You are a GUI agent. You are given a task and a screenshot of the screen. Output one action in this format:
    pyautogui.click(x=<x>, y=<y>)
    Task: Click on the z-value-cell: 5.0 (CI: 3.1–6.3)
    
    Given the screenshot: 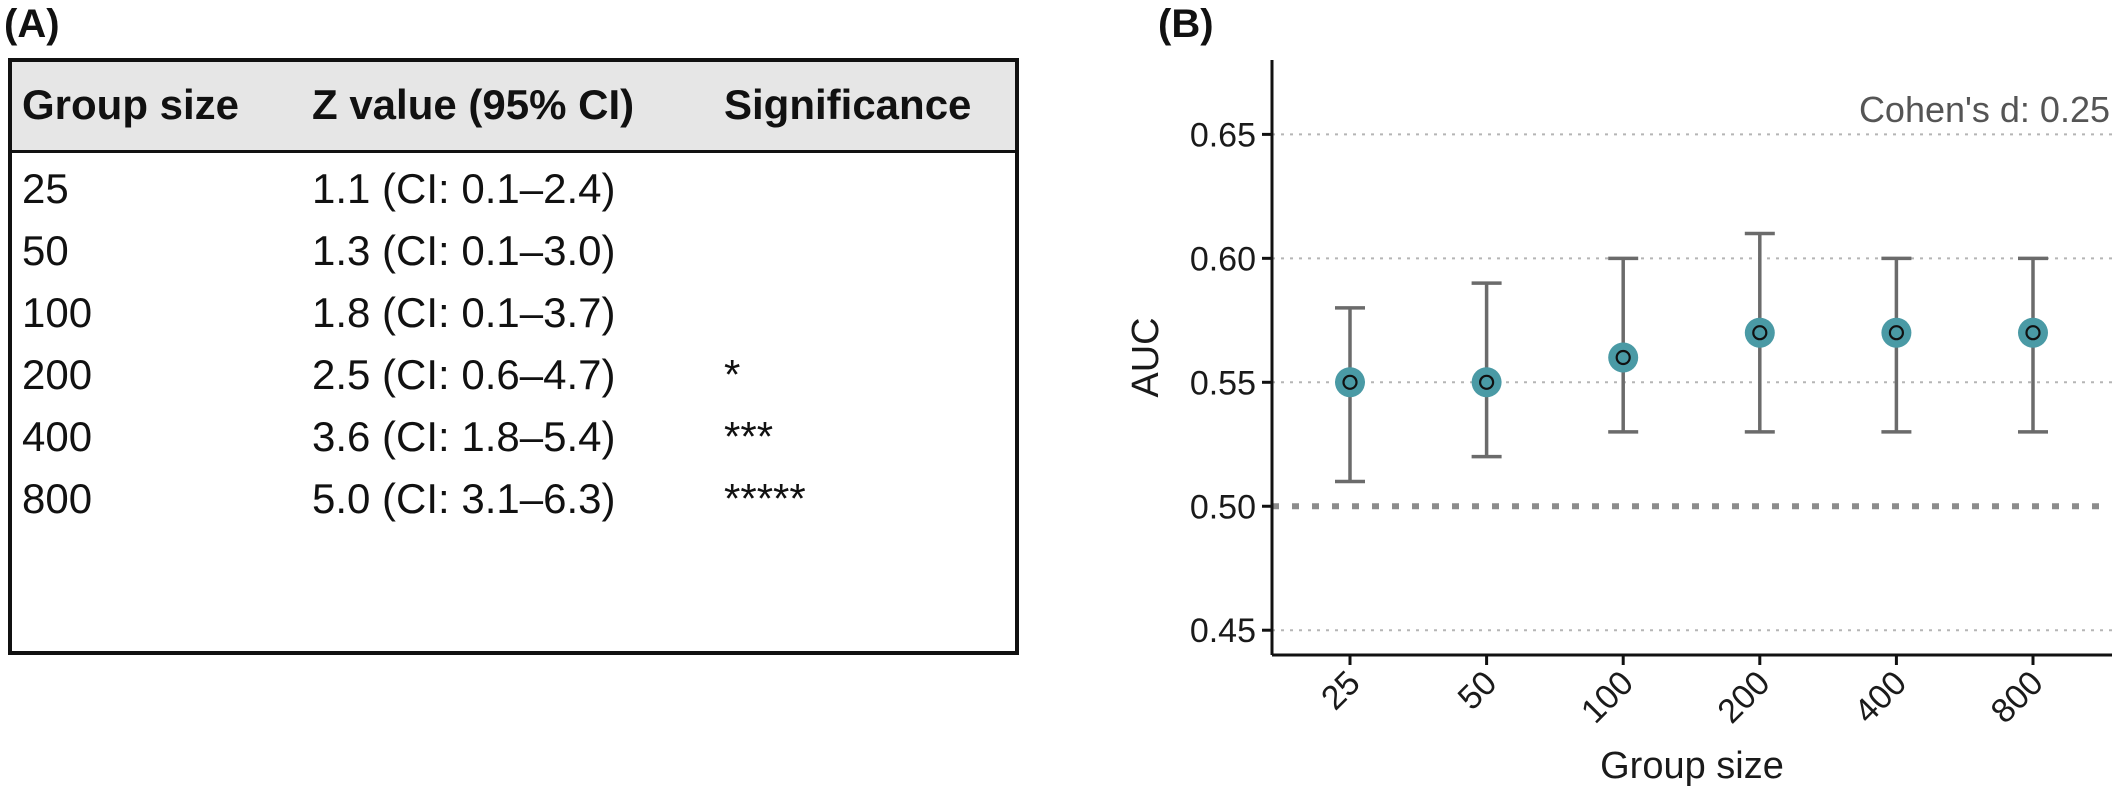 What is the action you would take?
    pyautogui.click(x=464, y=498)
    